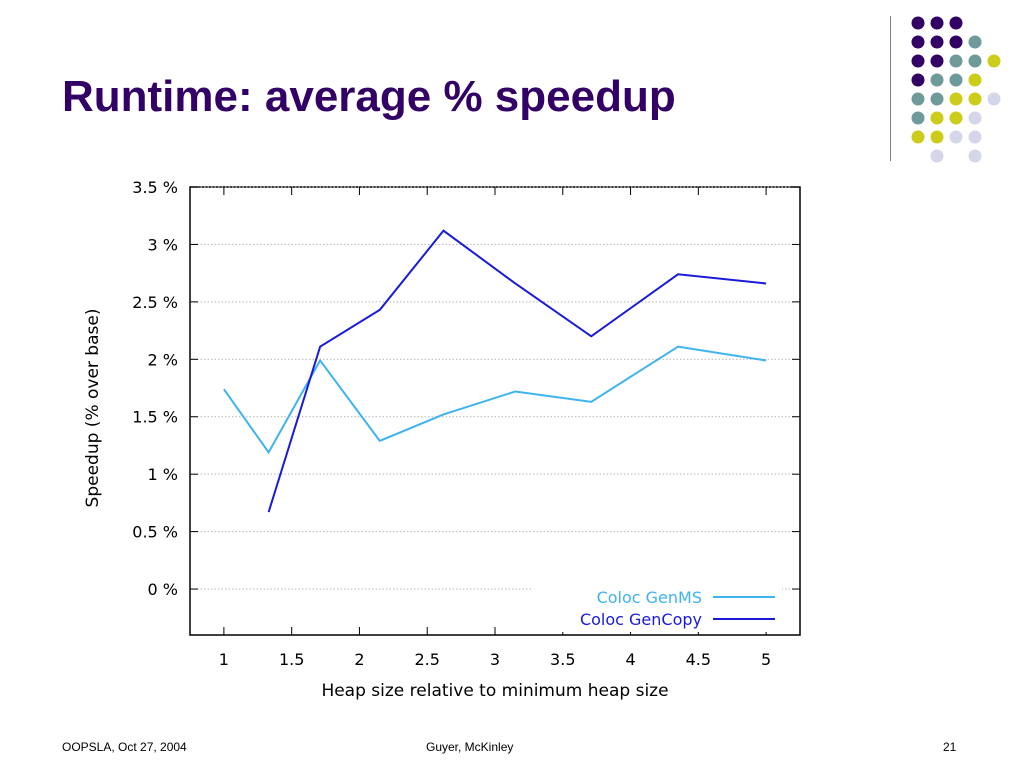 The width and height of the screenshot is (1024, 768). I want to click on legend: Coloc GenMS Coloc GenCopy, so click(657, 604).